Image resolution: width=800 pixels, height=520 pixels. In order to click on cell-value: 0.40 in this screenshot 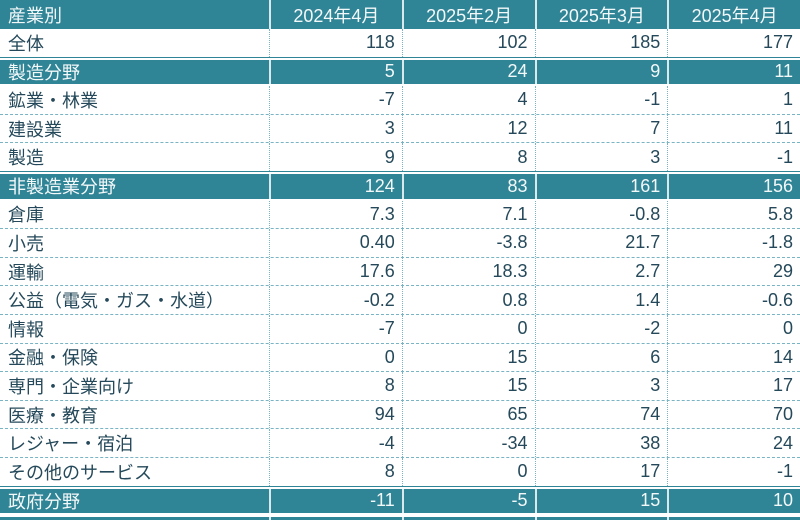, I will do `click(335, 243)`.